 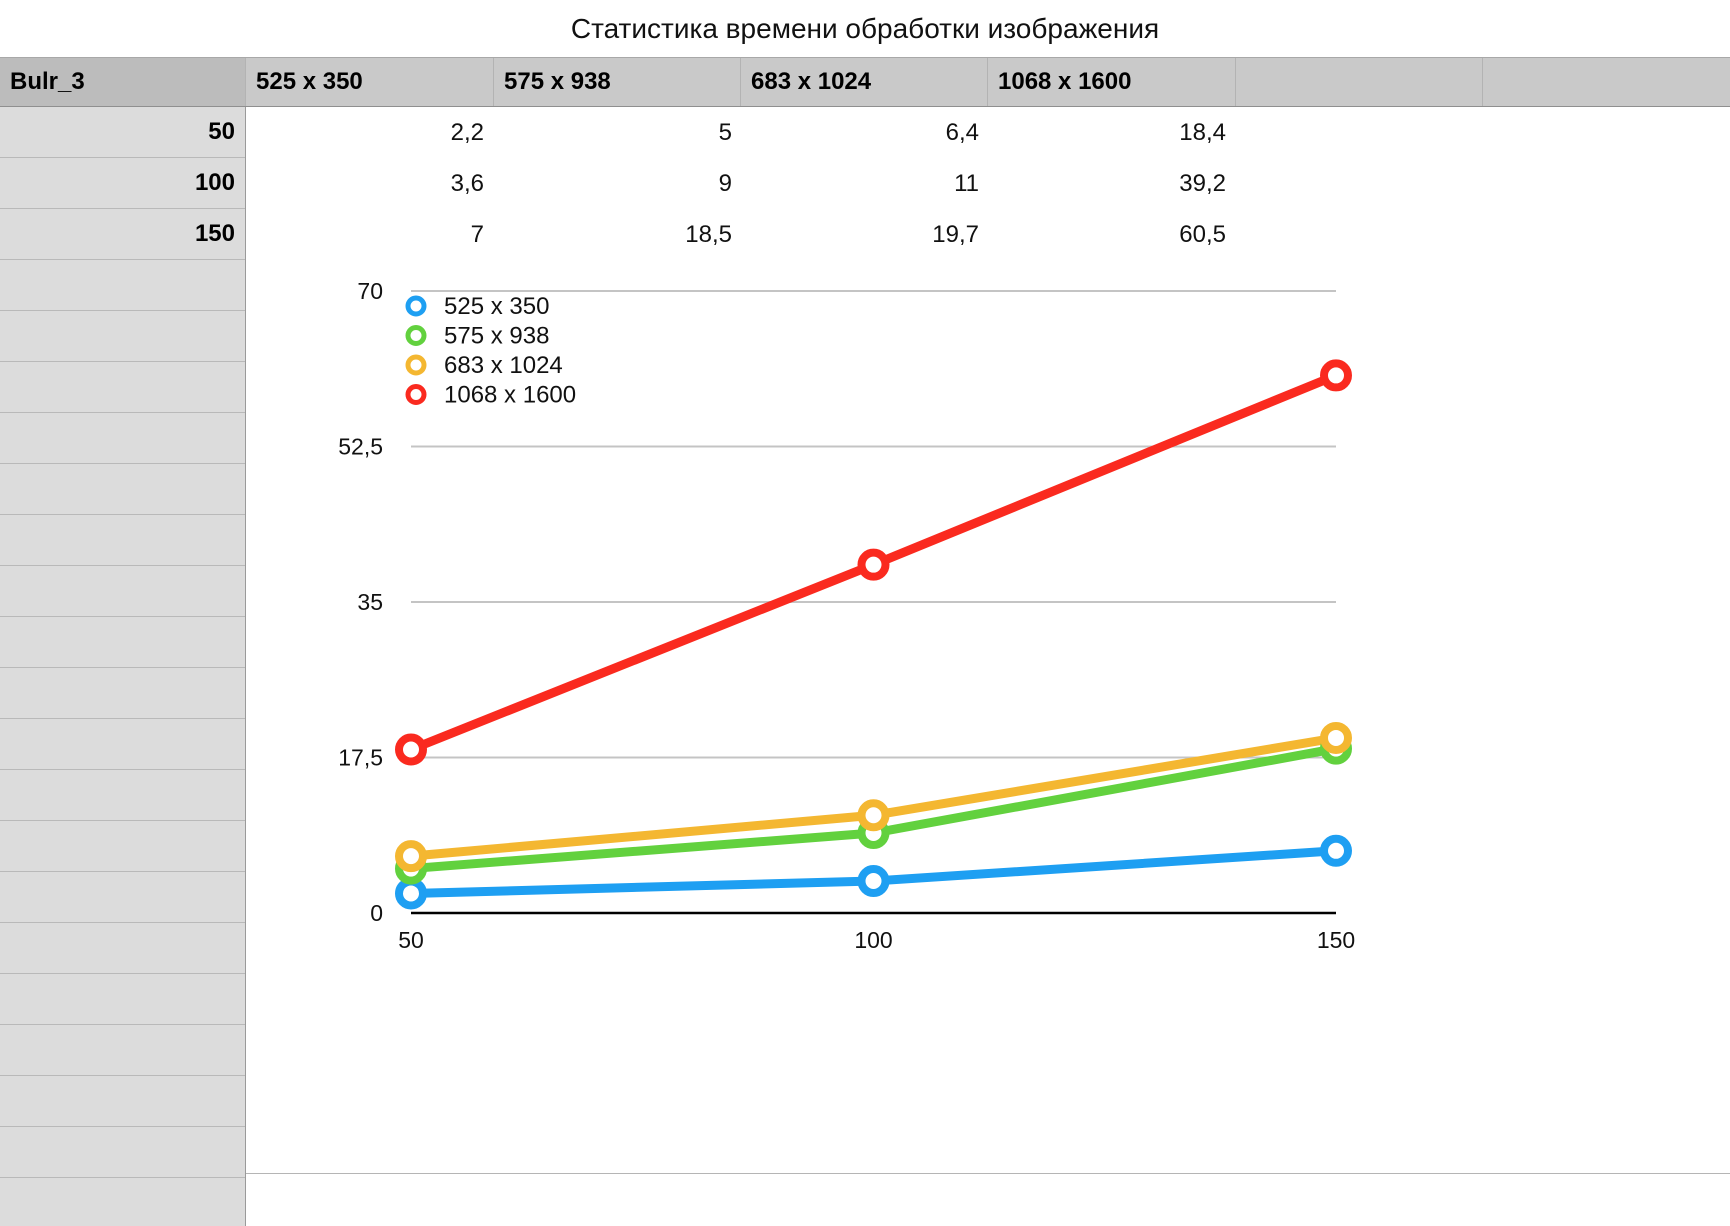 I want to click on column-header-3: 683 x 1024, so click(x=864, y=82).